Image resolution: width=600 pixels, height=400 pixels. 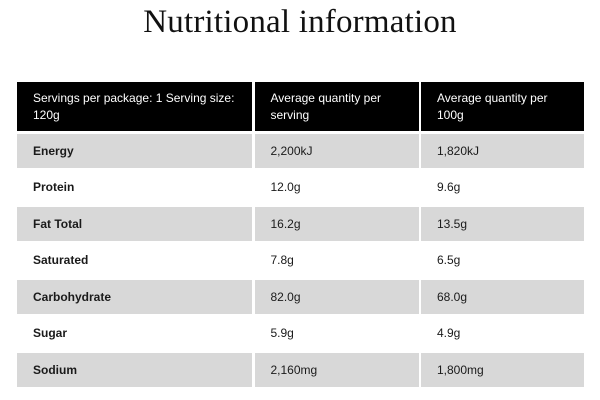 What do you see at coordinates (134, 369) in the screenshot?
I see `row-label: Sodium` at bounding box center [134, 369].